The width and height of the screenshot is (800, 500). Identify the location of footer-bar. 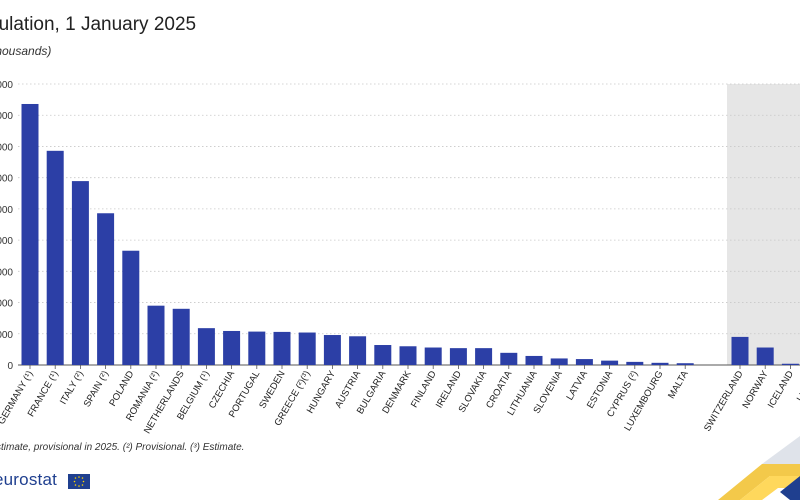
(400, 481).